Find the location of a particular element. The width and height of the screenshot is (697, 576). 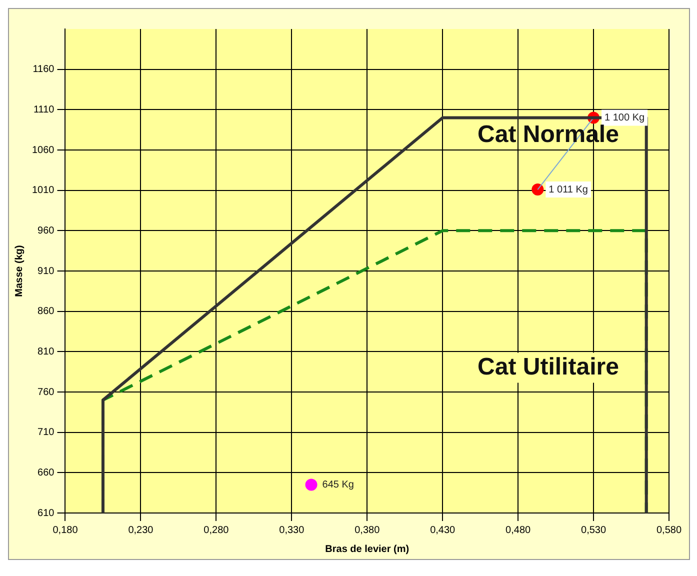

x-axis-title: Bras de levier (m) is located at coordinates (367, 549).